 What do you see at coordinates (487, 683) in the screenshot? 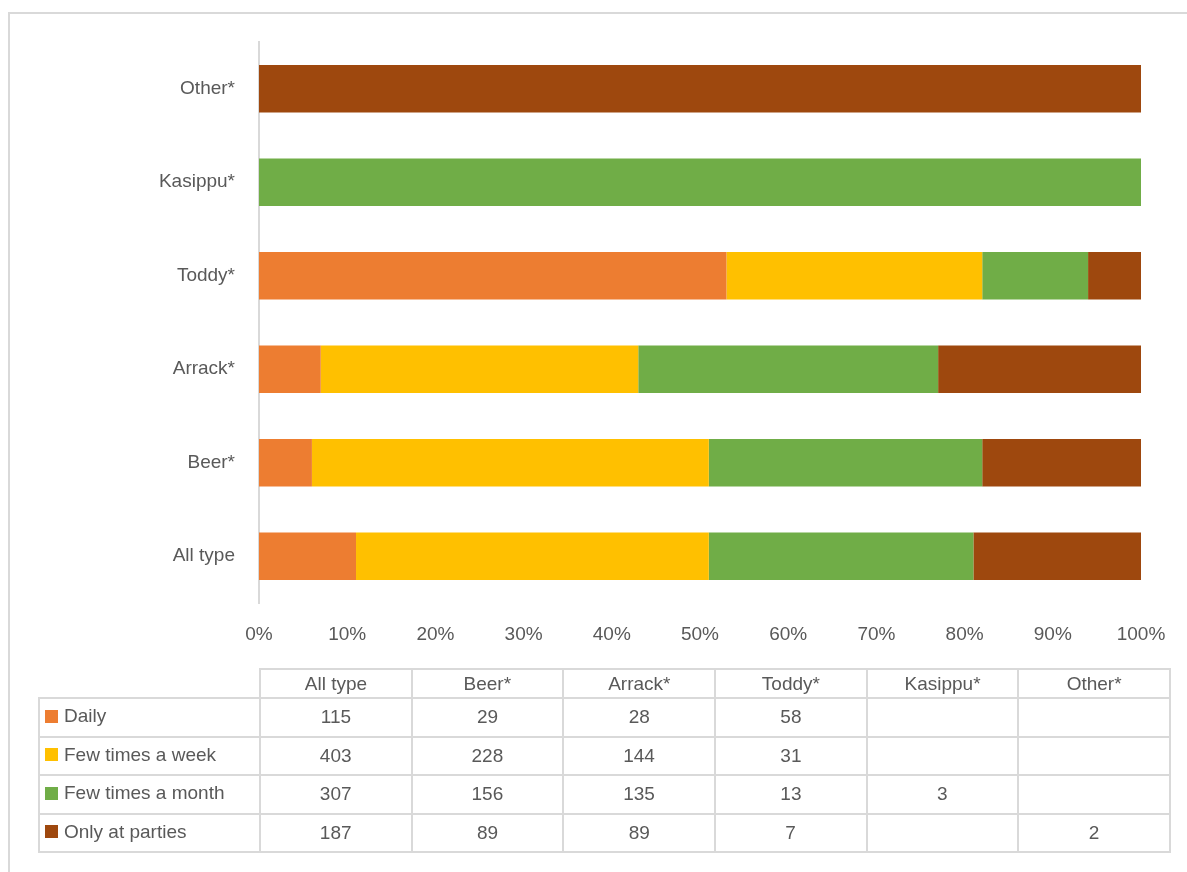
I see `category-label: Beer*` at bounding box center [487, 683].